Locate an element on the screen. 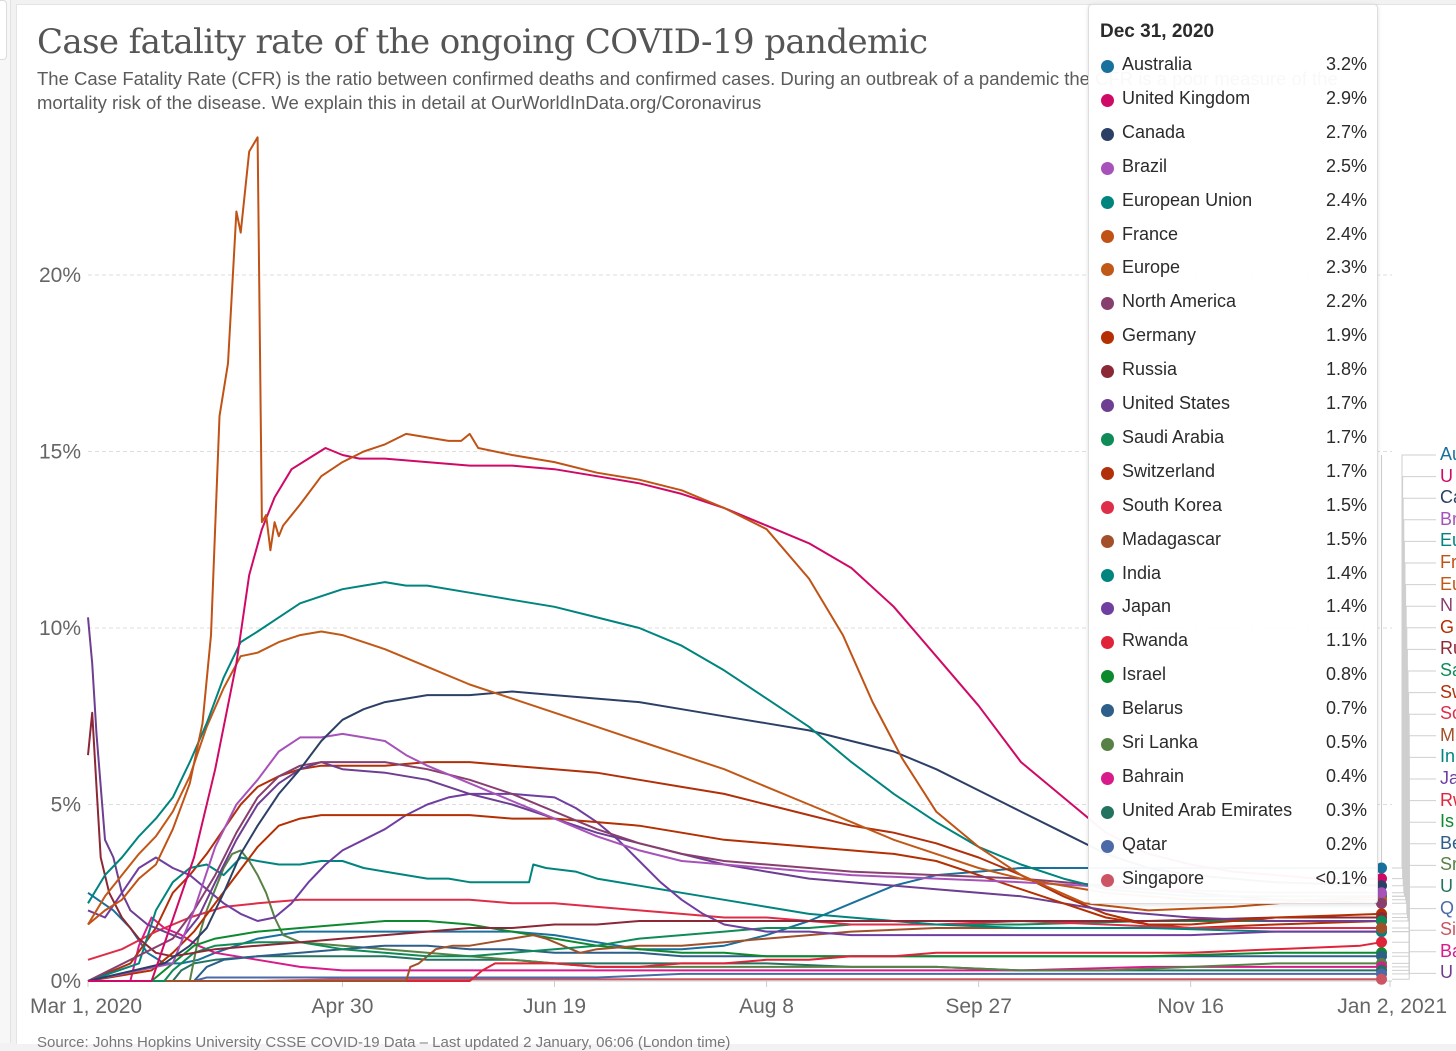  end-label: Si is located at coordinates (1448, 929).